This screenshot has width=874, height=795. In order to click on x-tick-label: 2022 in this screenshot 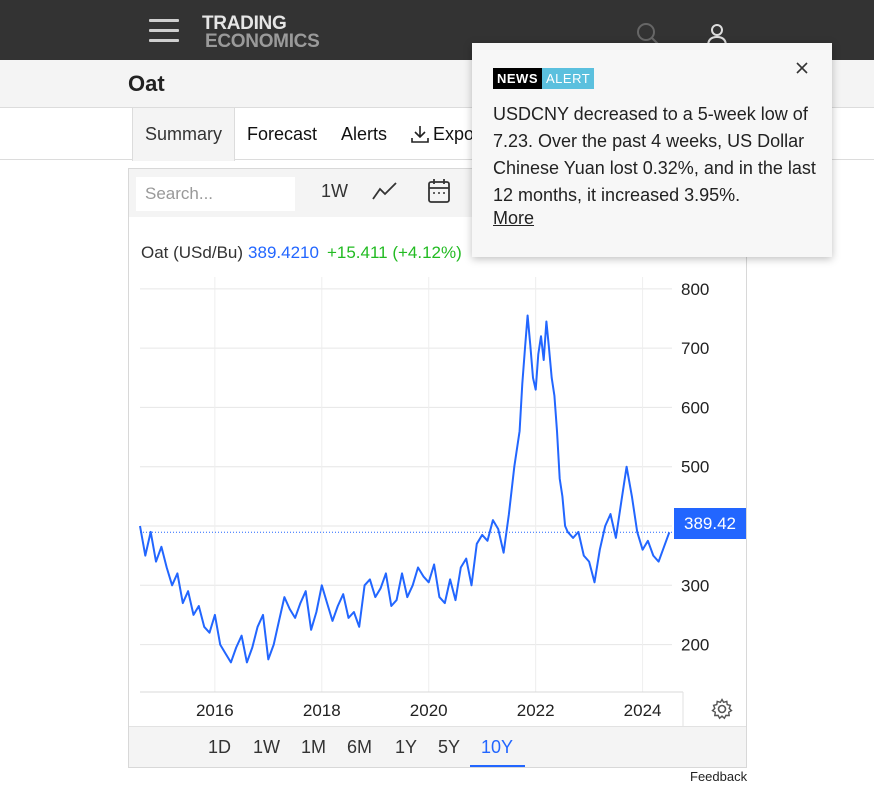, I will do `click(536, 710)`.